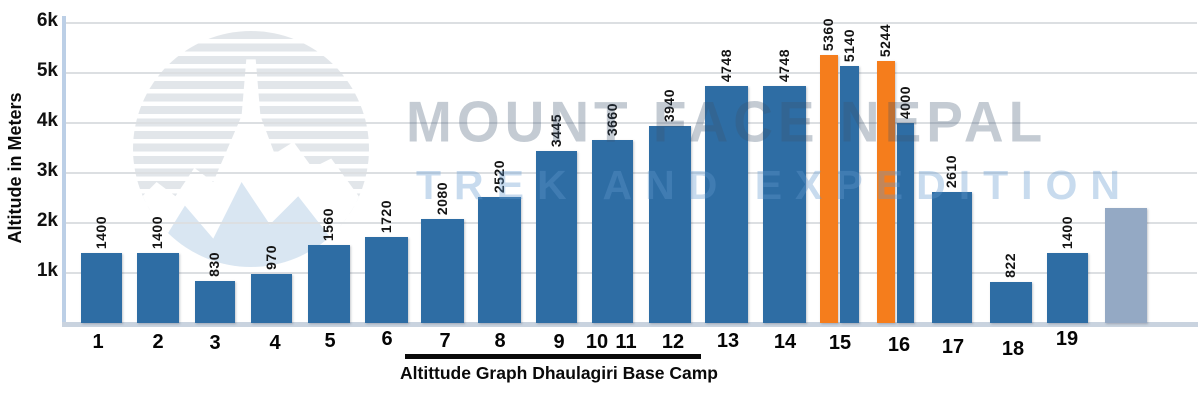 This screenshot has height=400, width=1200. What do you see at coordinates (1010, 265) in the screenshot?
I see `bar-value-label: 822` at bounding box center [1010, 265].